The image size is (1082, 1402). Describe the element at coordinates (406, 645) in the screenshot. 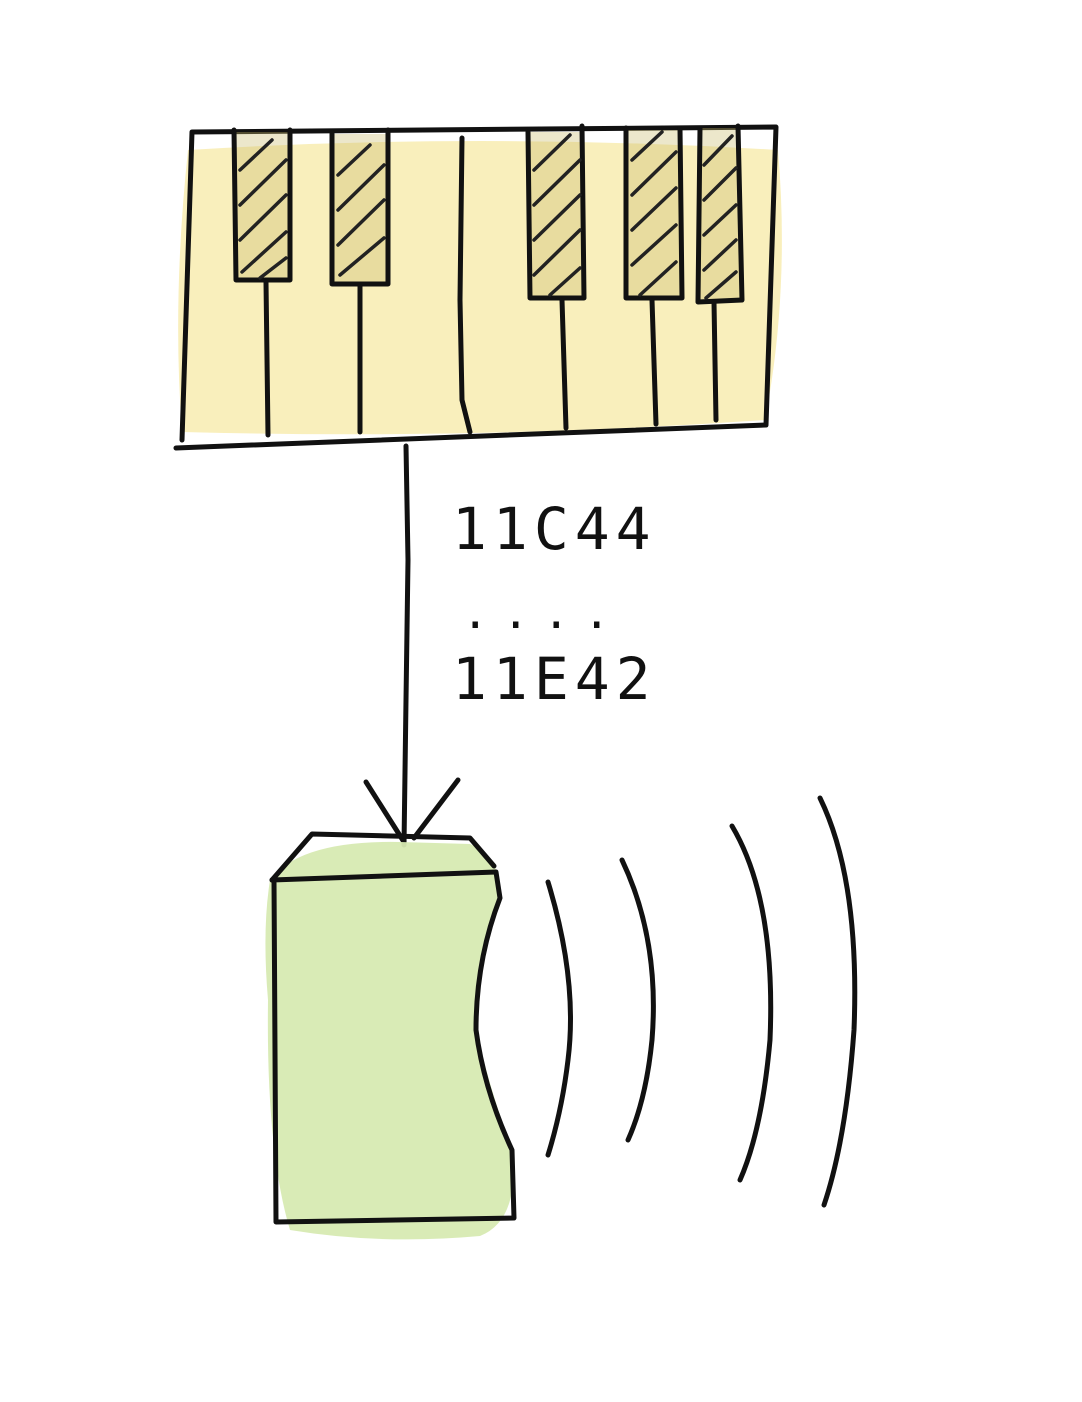

I see `connector-line` at that location.